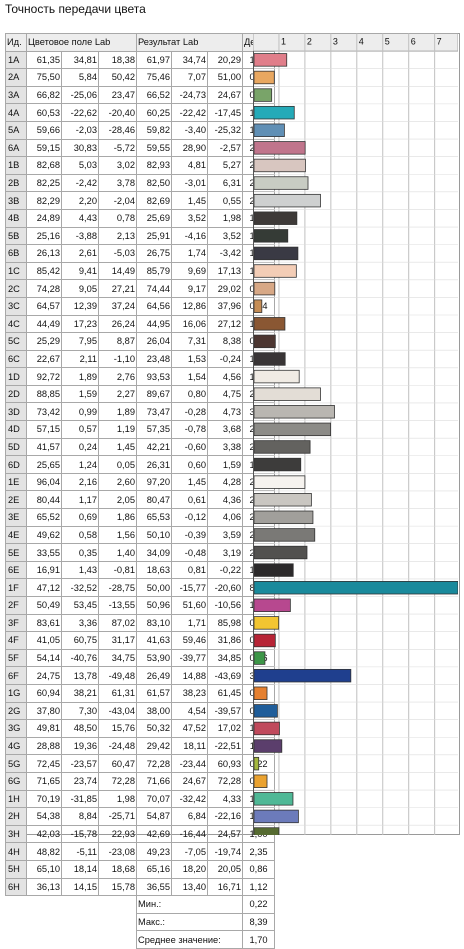 This screenshot has width=464, height=949. I want to click on row-id: 1A, so click(16, 60).